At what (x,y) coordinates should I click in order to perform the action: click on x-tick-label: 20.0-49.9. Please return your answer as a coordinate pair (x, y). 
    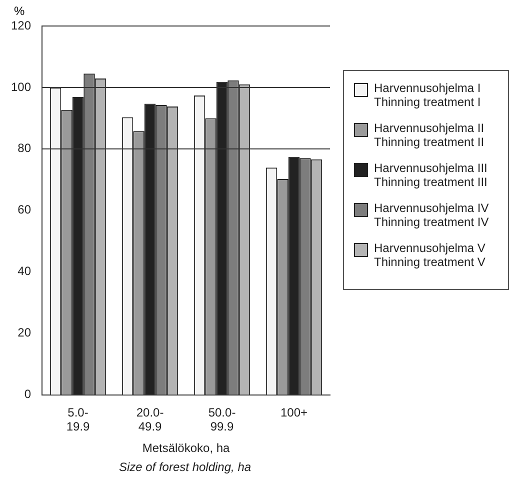
    Looking at the image, I should click on (150, 419).